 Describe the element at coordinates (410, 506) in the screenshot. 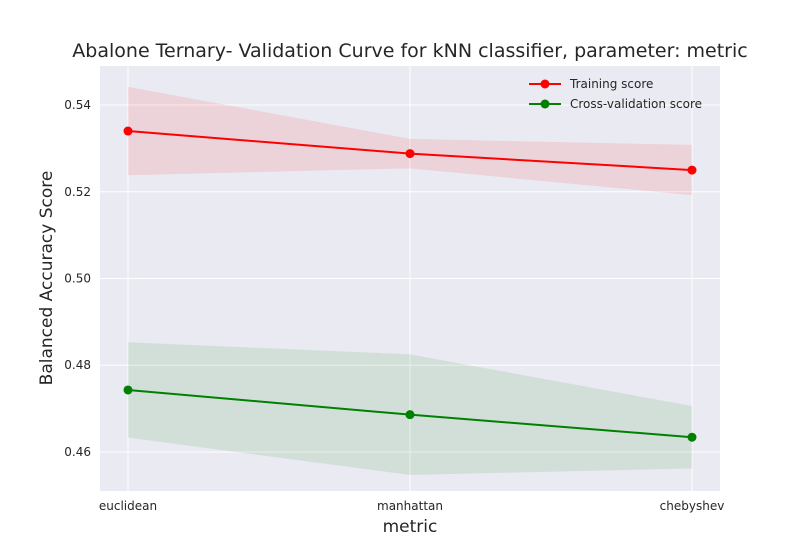

I see `x-tick-label: manhattan` at that location.